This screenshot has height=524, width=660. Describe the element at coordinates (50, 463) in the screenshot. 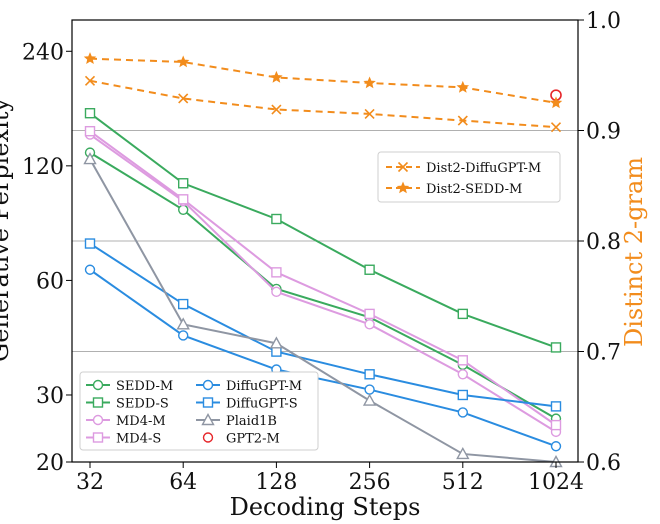

I see `left-y-tick-label: 20` at that location.